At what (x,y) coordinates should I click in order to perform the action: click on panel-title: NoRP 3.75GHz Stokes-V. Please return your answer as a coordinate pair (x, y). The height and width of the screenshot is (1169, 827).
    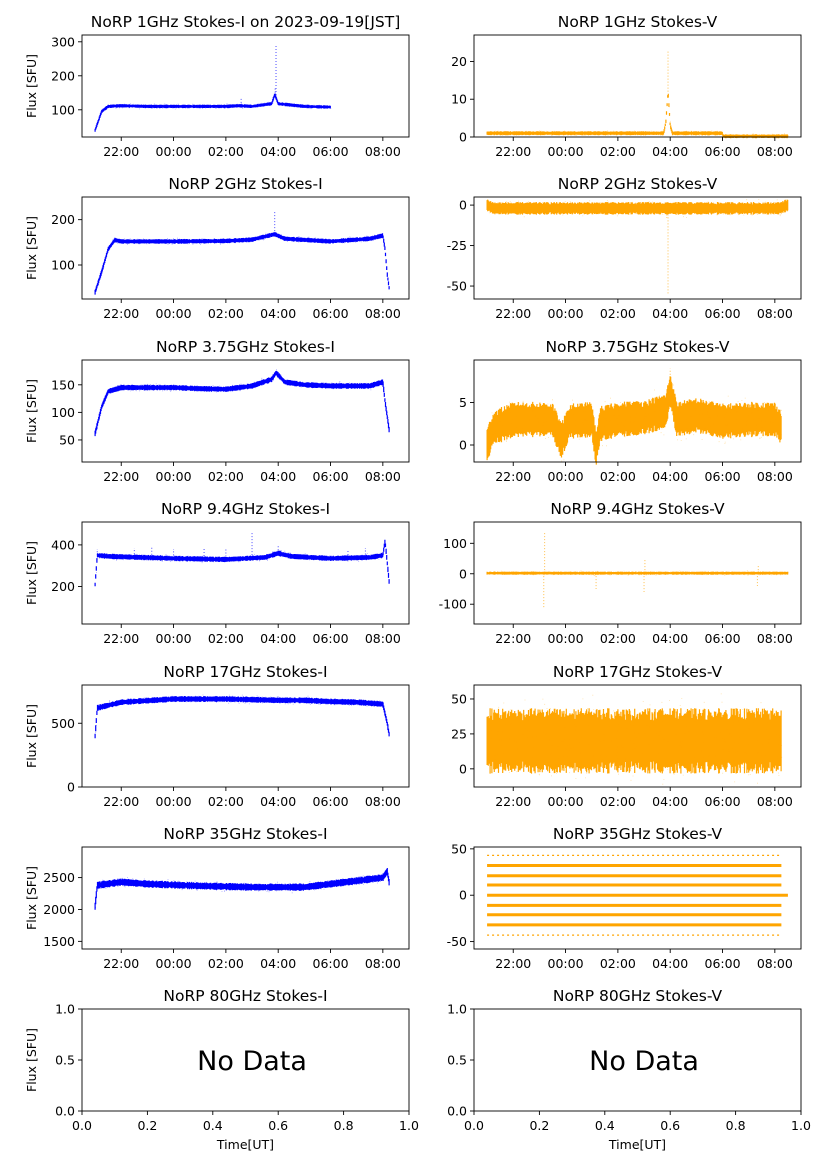
    Looking at the image, I should click on (637, 347).